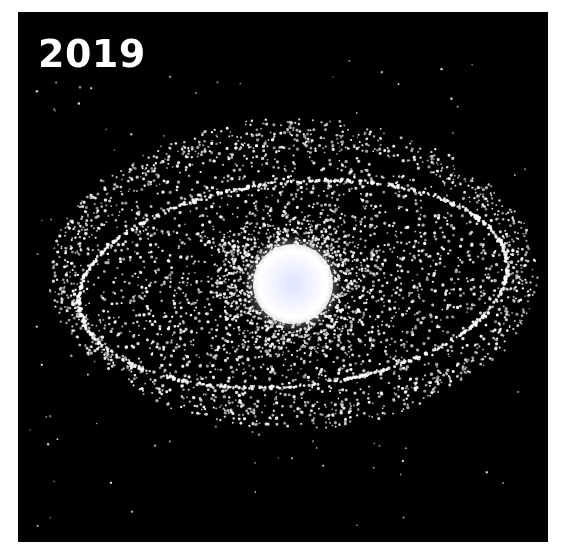  I want to click on earth, so click(293, 284).